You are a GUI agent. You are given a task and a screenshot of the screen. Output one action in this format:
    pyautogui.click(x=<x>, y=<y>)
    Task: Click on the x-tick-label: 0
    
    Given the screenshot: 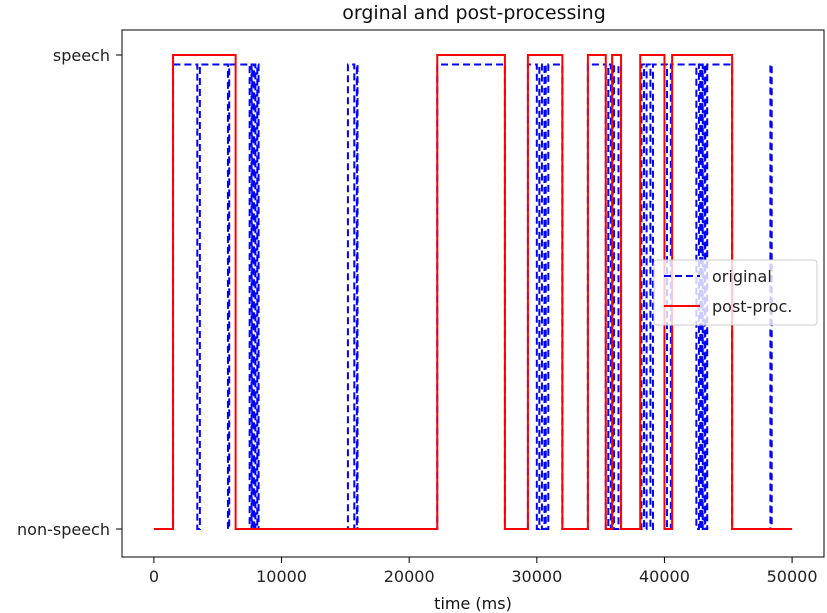 What is the action you would take?
    pyautogui.click(x=154, y=576)
    